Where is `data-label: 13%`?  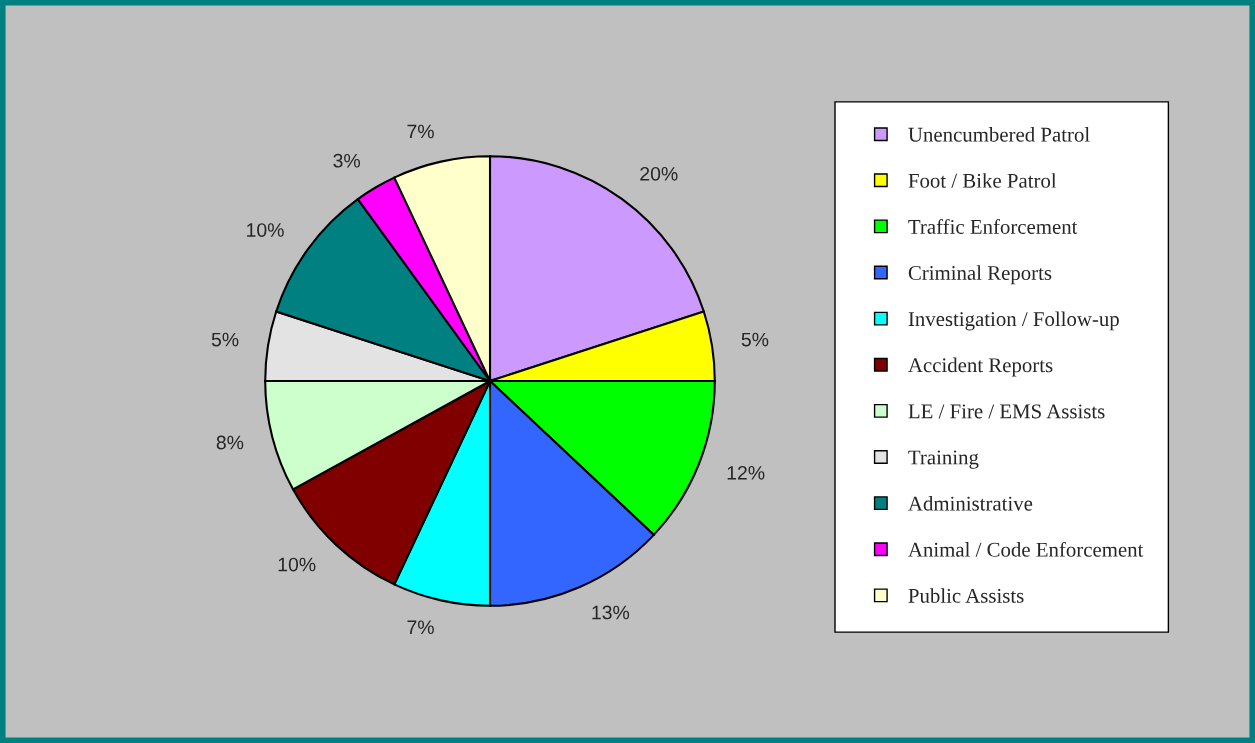 data-label: 13% is located at coordinates (611, 612).